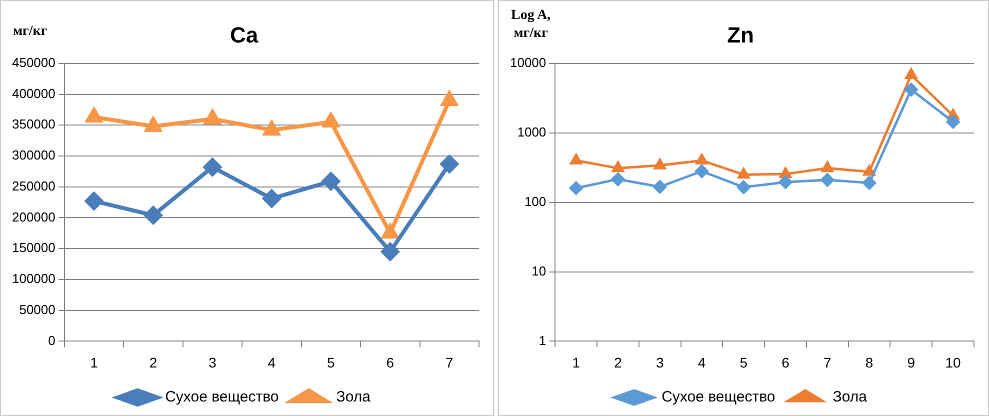 Image resolution: width=989 pixels, height=416 pixels. I want to click on y-axis-title: Log A, мг/кг, so click(531, 25).